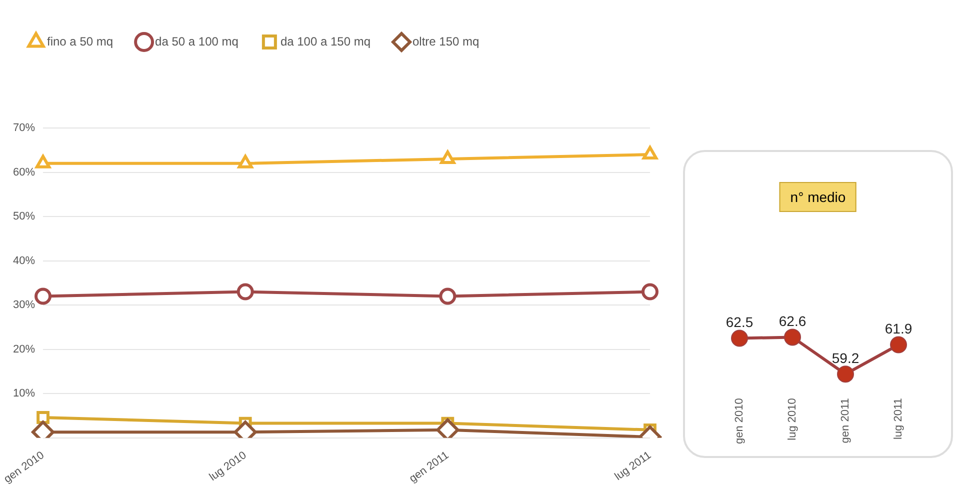 Image resolution: width=959 pixels, height=494 pixels. I want to click on legend-label: da 50 a 100 mq, so click(196, 41).